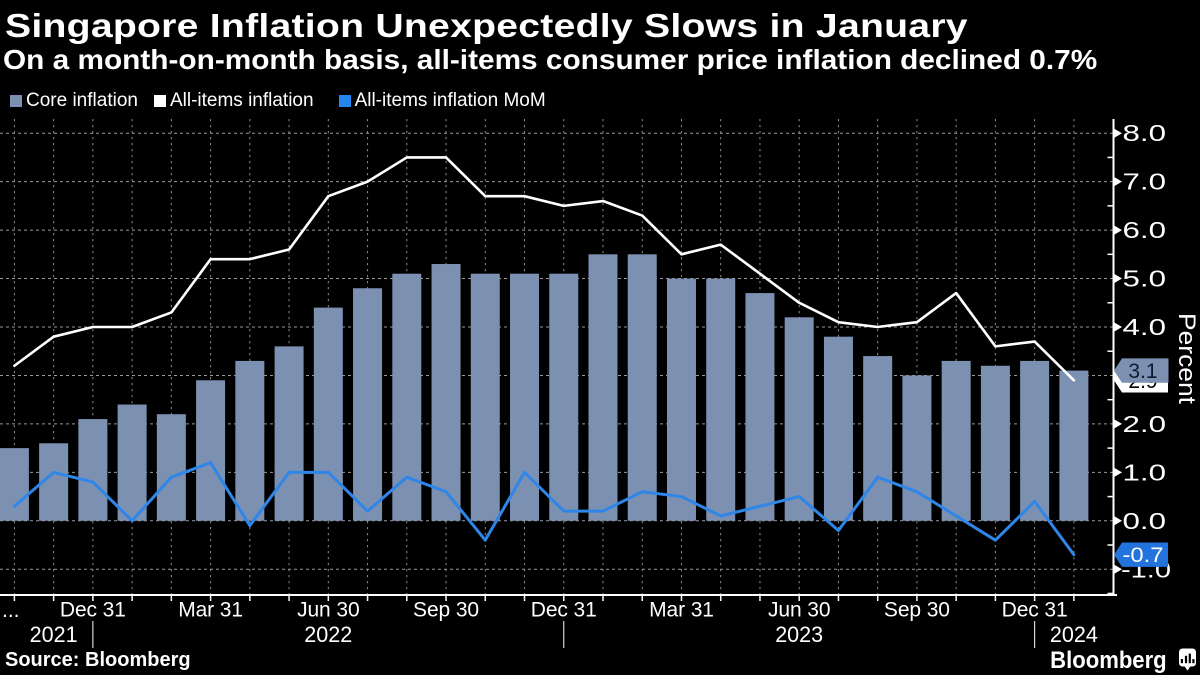 The width and height of the screenshot is (1200, 675). I want to click on svg-text: 3.1, so click(1142, 371).